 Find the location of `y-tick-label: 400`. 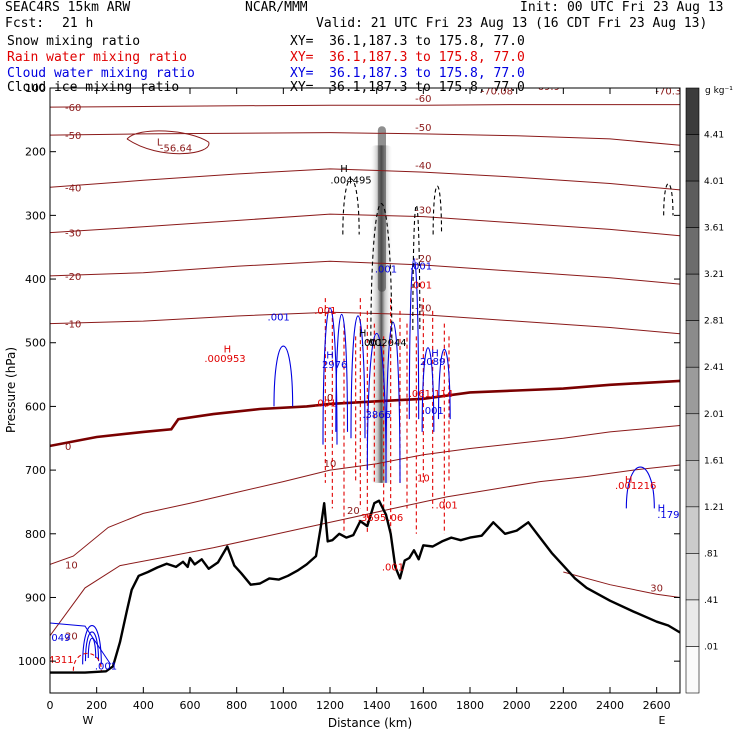

y-tick-label: 400 is located at coordinates (35, 279).